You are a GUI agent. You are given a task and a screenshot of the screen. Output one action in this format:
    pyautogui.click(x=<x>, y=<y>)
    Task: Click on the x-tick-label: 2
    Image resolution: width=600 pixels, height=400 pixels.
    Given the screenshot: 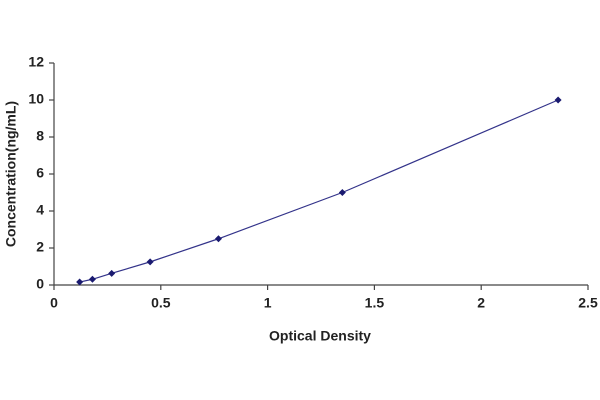 What is the action you would take?
    pyautogui.click(x=481, y=303)
    